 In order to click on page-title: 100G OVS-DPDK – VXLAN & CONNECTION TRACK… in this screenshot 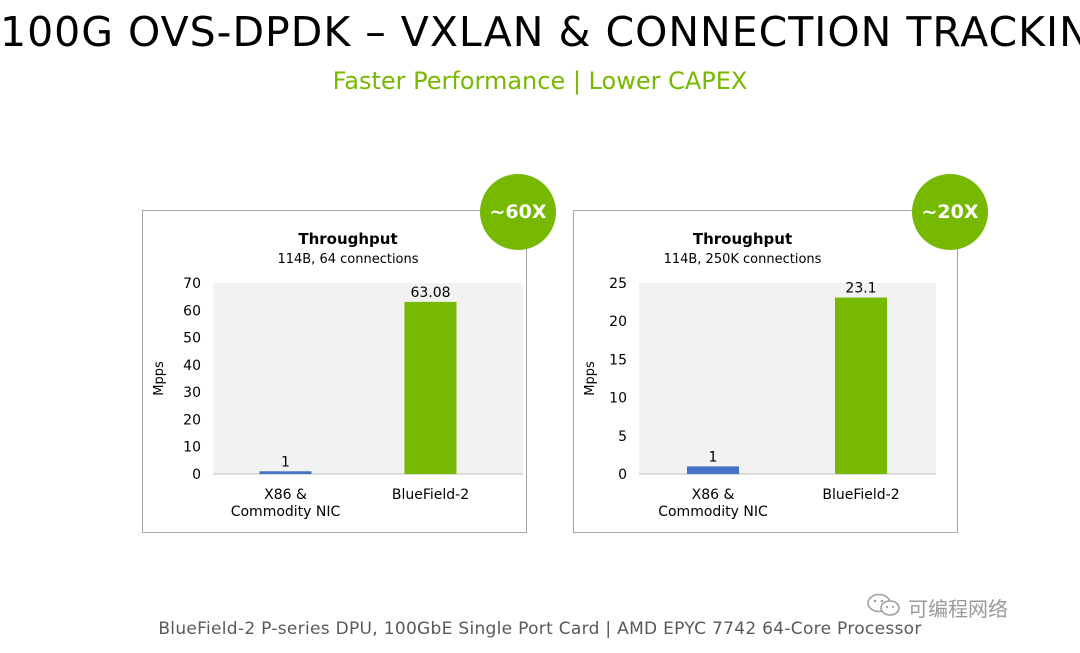, I will do `click(540, 32)`.